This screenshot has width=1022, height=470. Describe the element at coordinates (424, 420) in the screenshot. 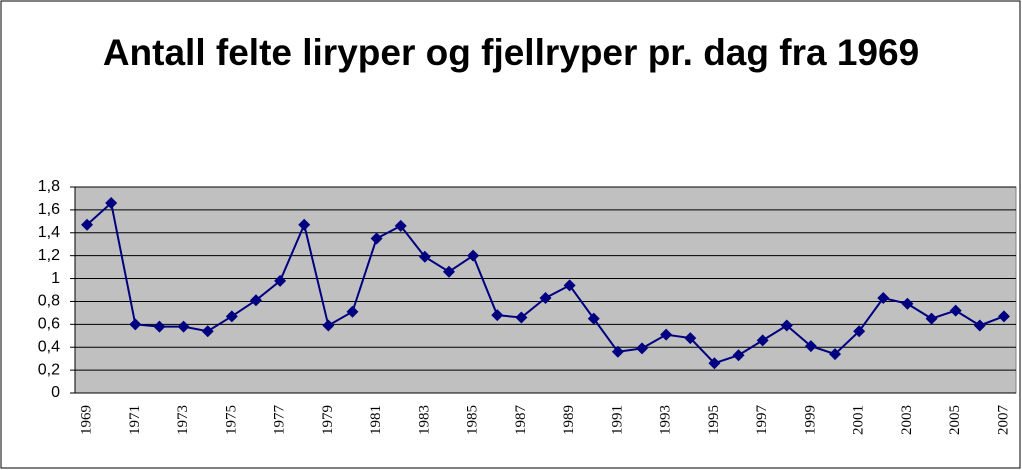

I see `x-tick-label: 1983` at that location.